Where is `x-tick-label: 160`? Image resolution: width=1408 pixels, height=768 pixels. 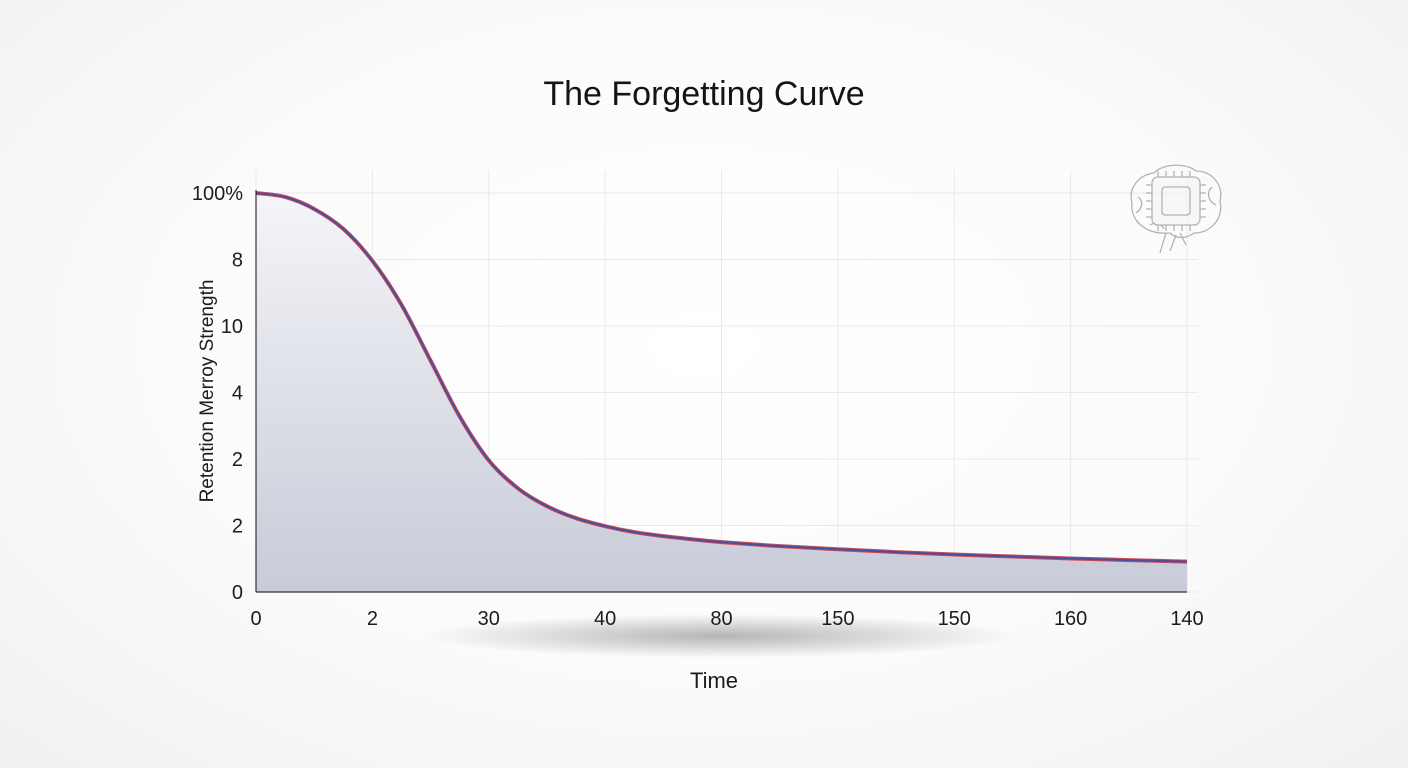 x-tick-label: 160 is located at coordinates (1070, 619).